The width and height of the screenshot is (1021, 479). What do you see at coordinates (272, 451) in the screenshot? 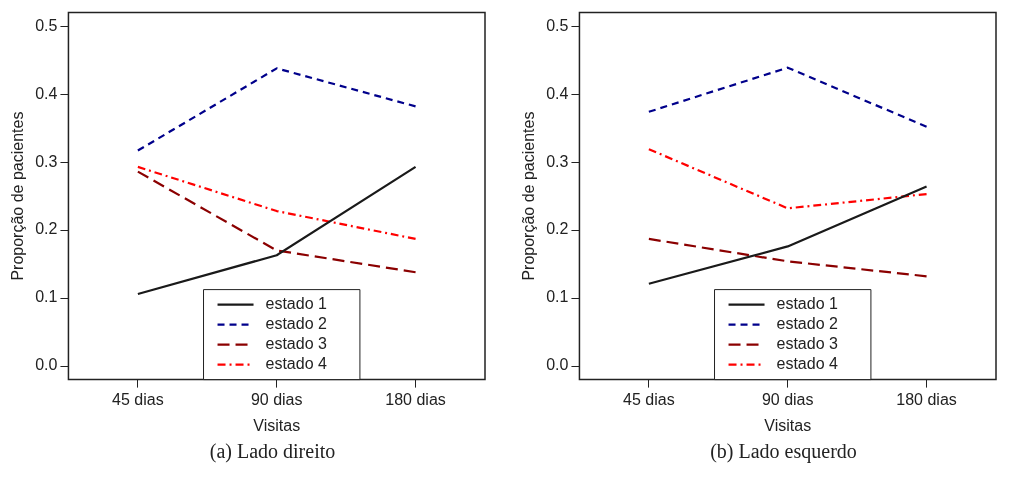
I see `text: (a) Lado direito` at bounding box center [272, 451].